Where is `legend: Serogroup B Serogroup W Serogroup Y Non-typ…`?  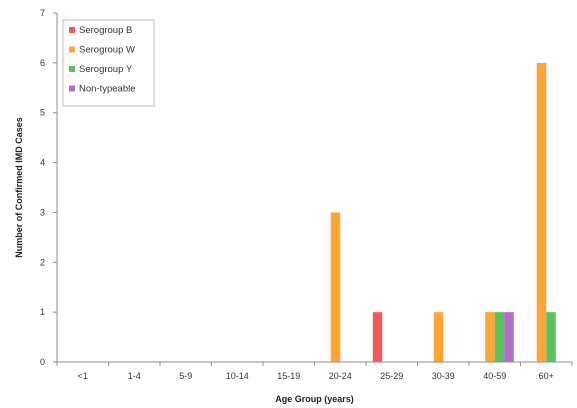
legend: Serogroup B Serogroup W Serogroup Y Non-typ… is located at coordinates (108, 63).